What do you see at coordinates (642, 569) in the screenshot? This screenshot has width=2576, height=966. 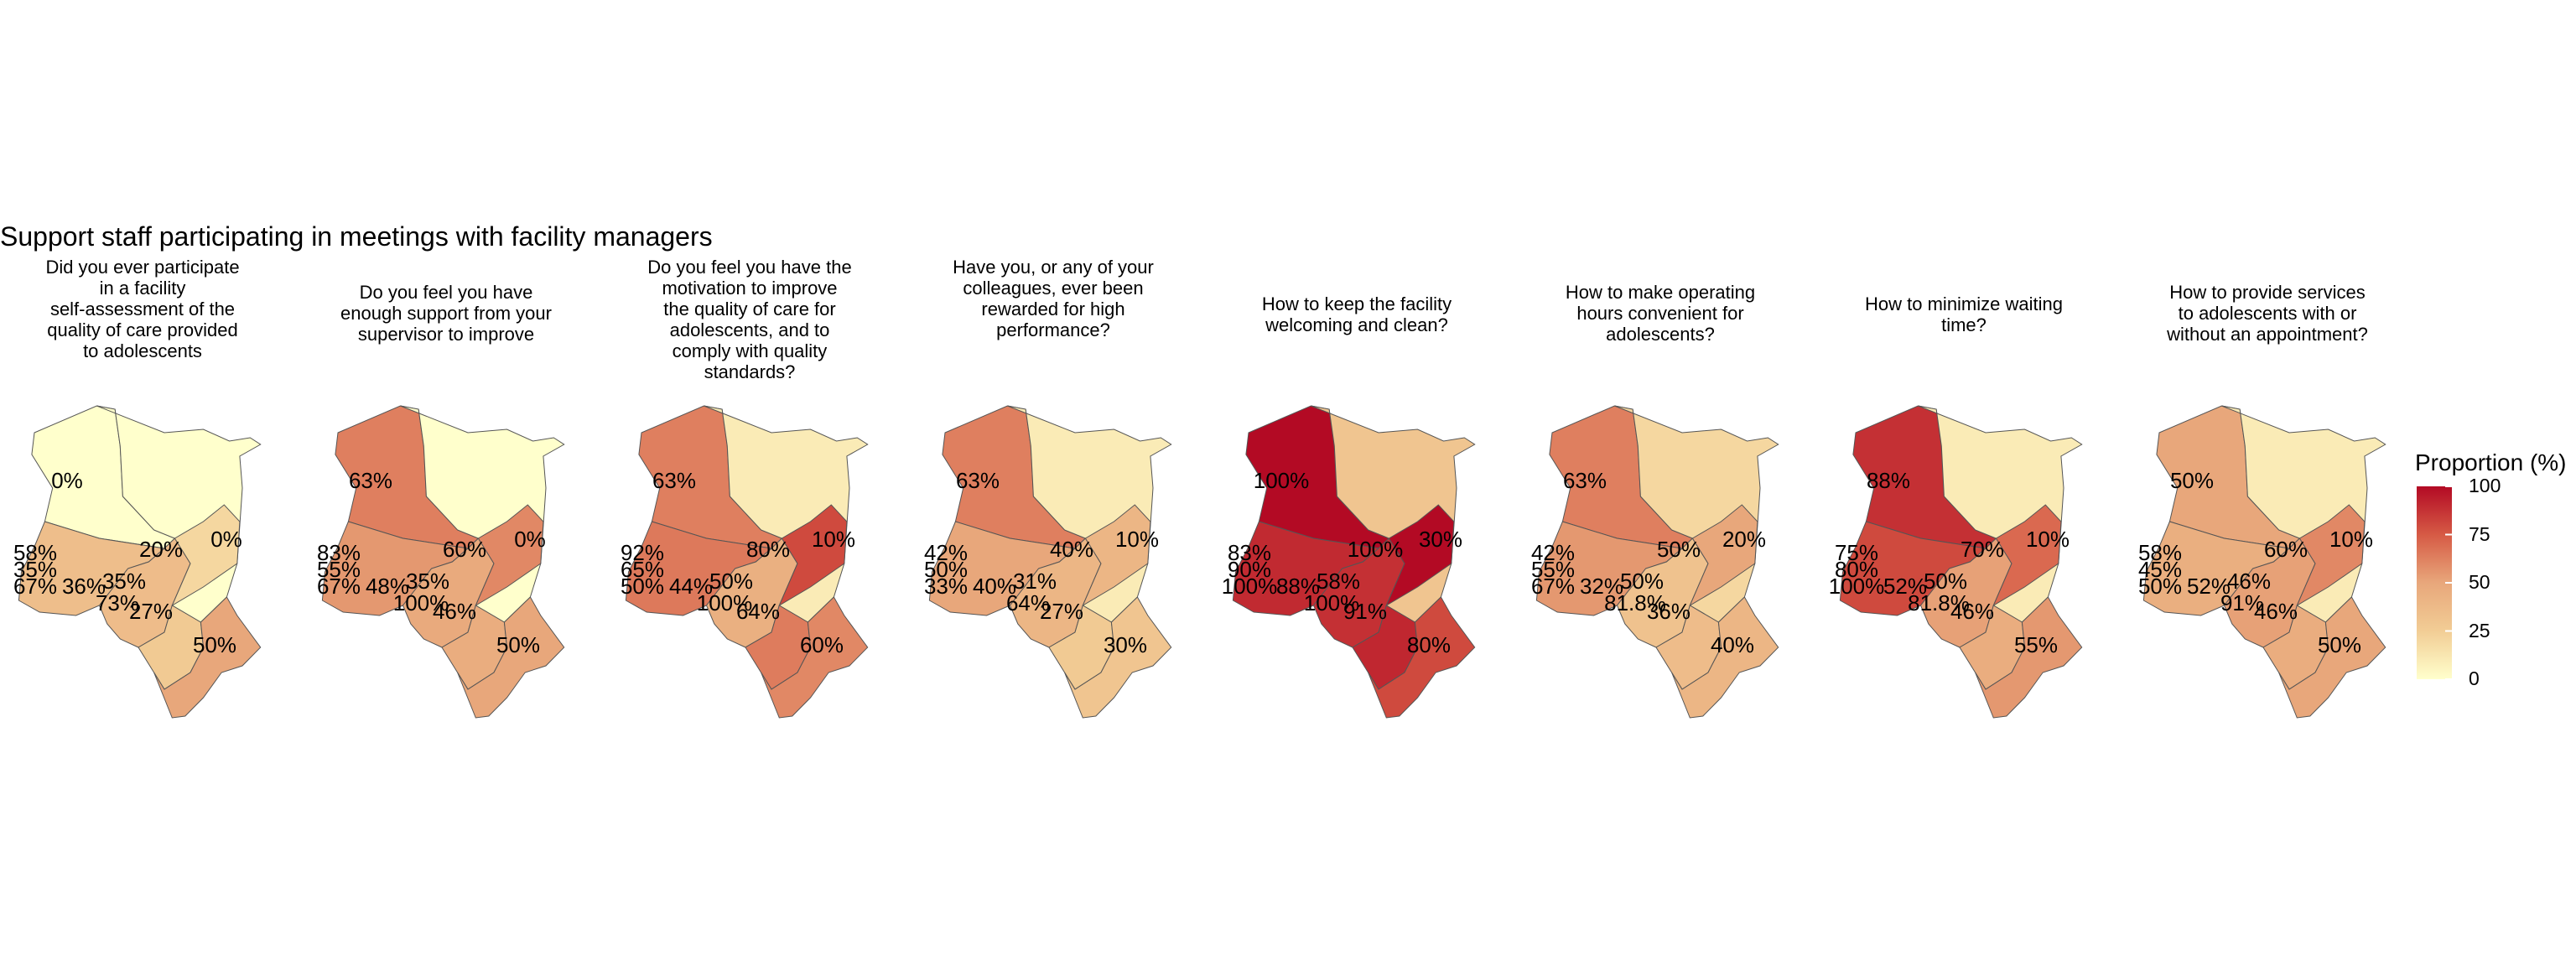 I see `region-value-label: 65%` at bounding box center [642, 569].